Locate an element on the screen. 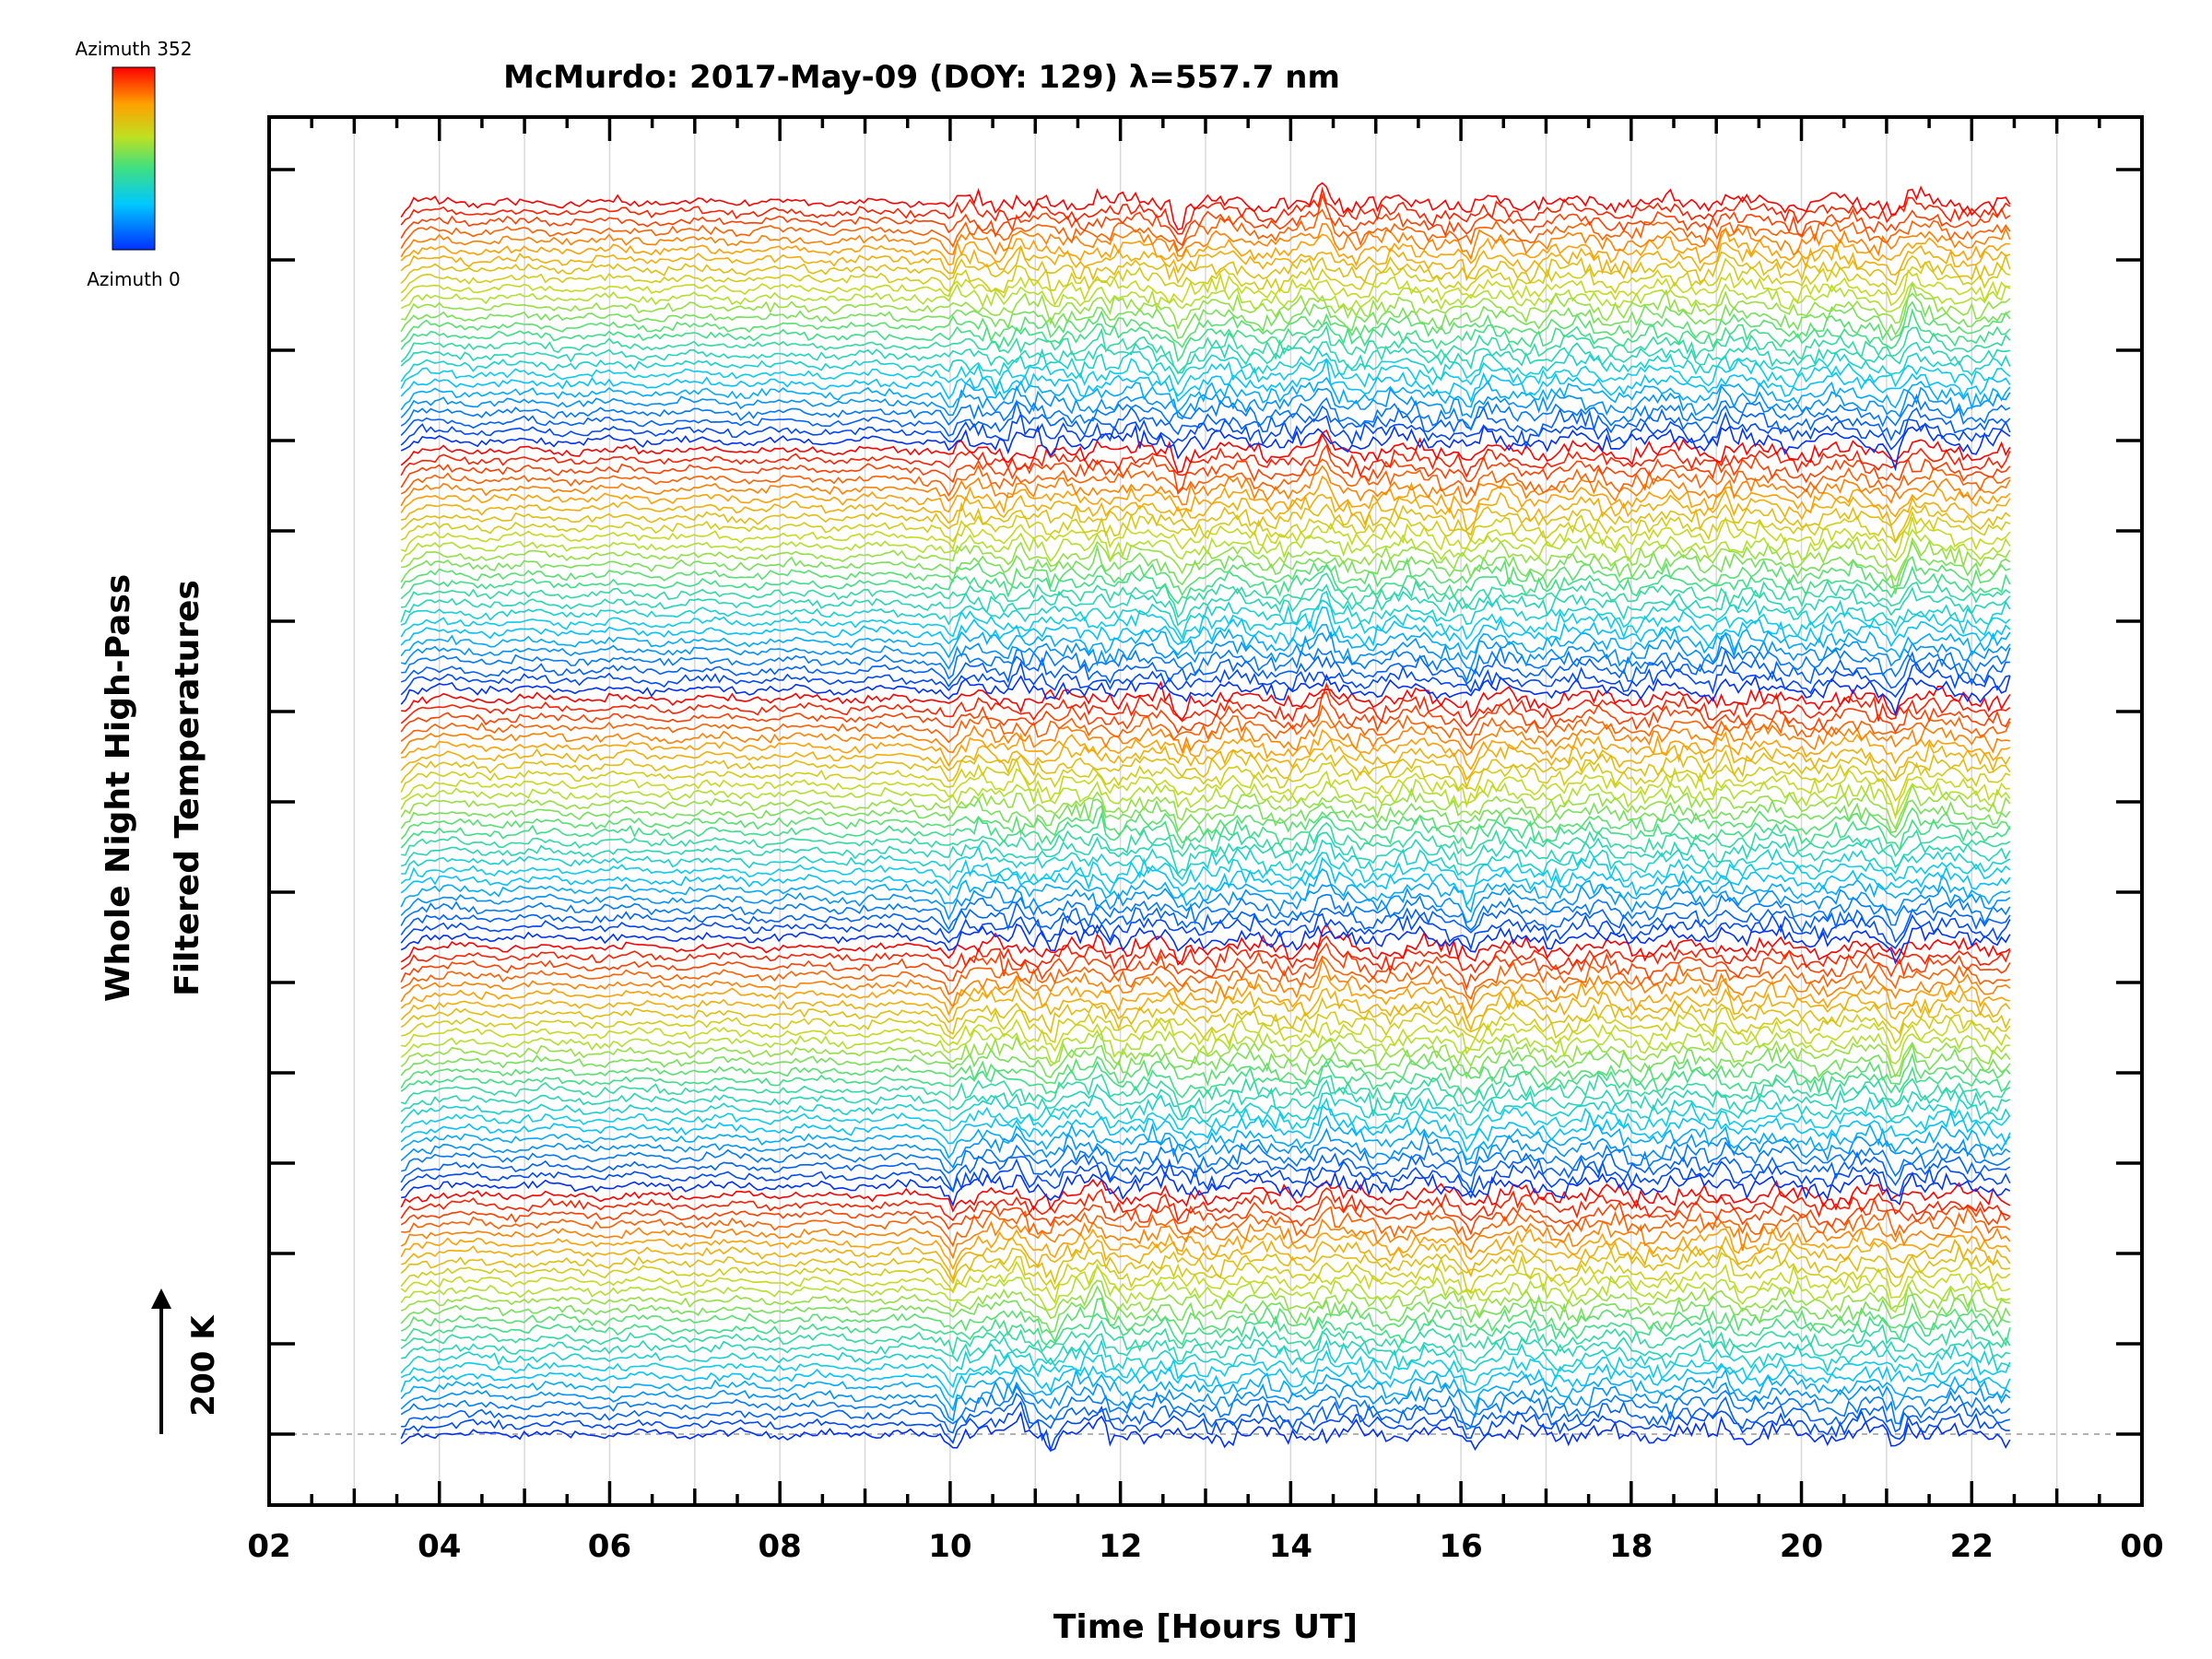  scale-bar: 200 K is located at coordinates (186, 1361).